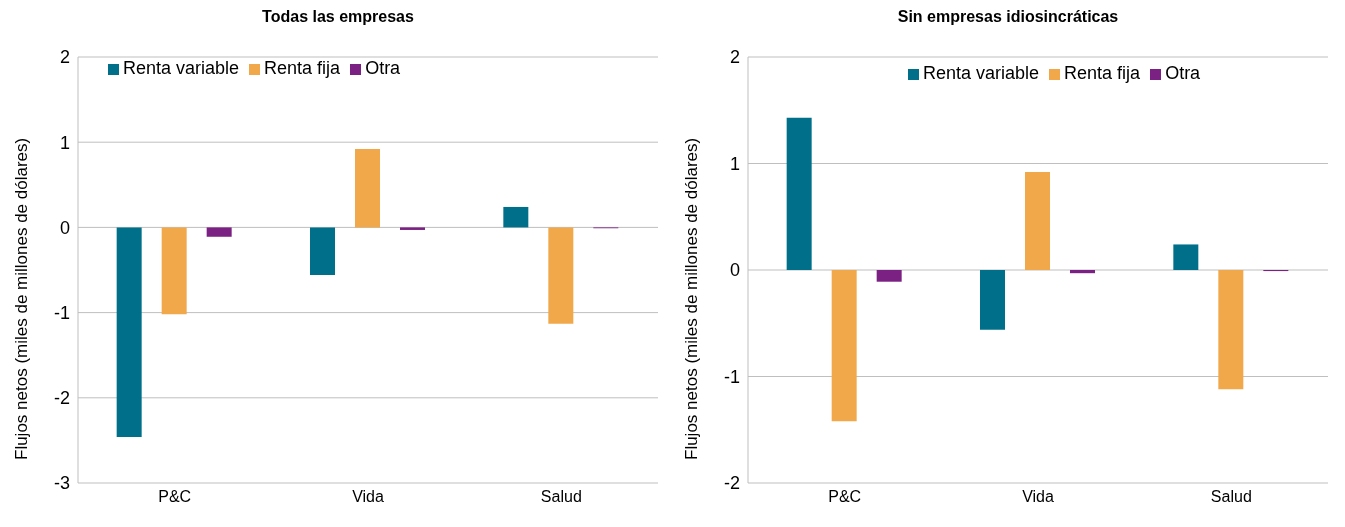 This screenshot has width=1345, height=527. Describe the element at coordinates (61, 483) in the screenshot. I see `y-tick-label: -3` at that location.